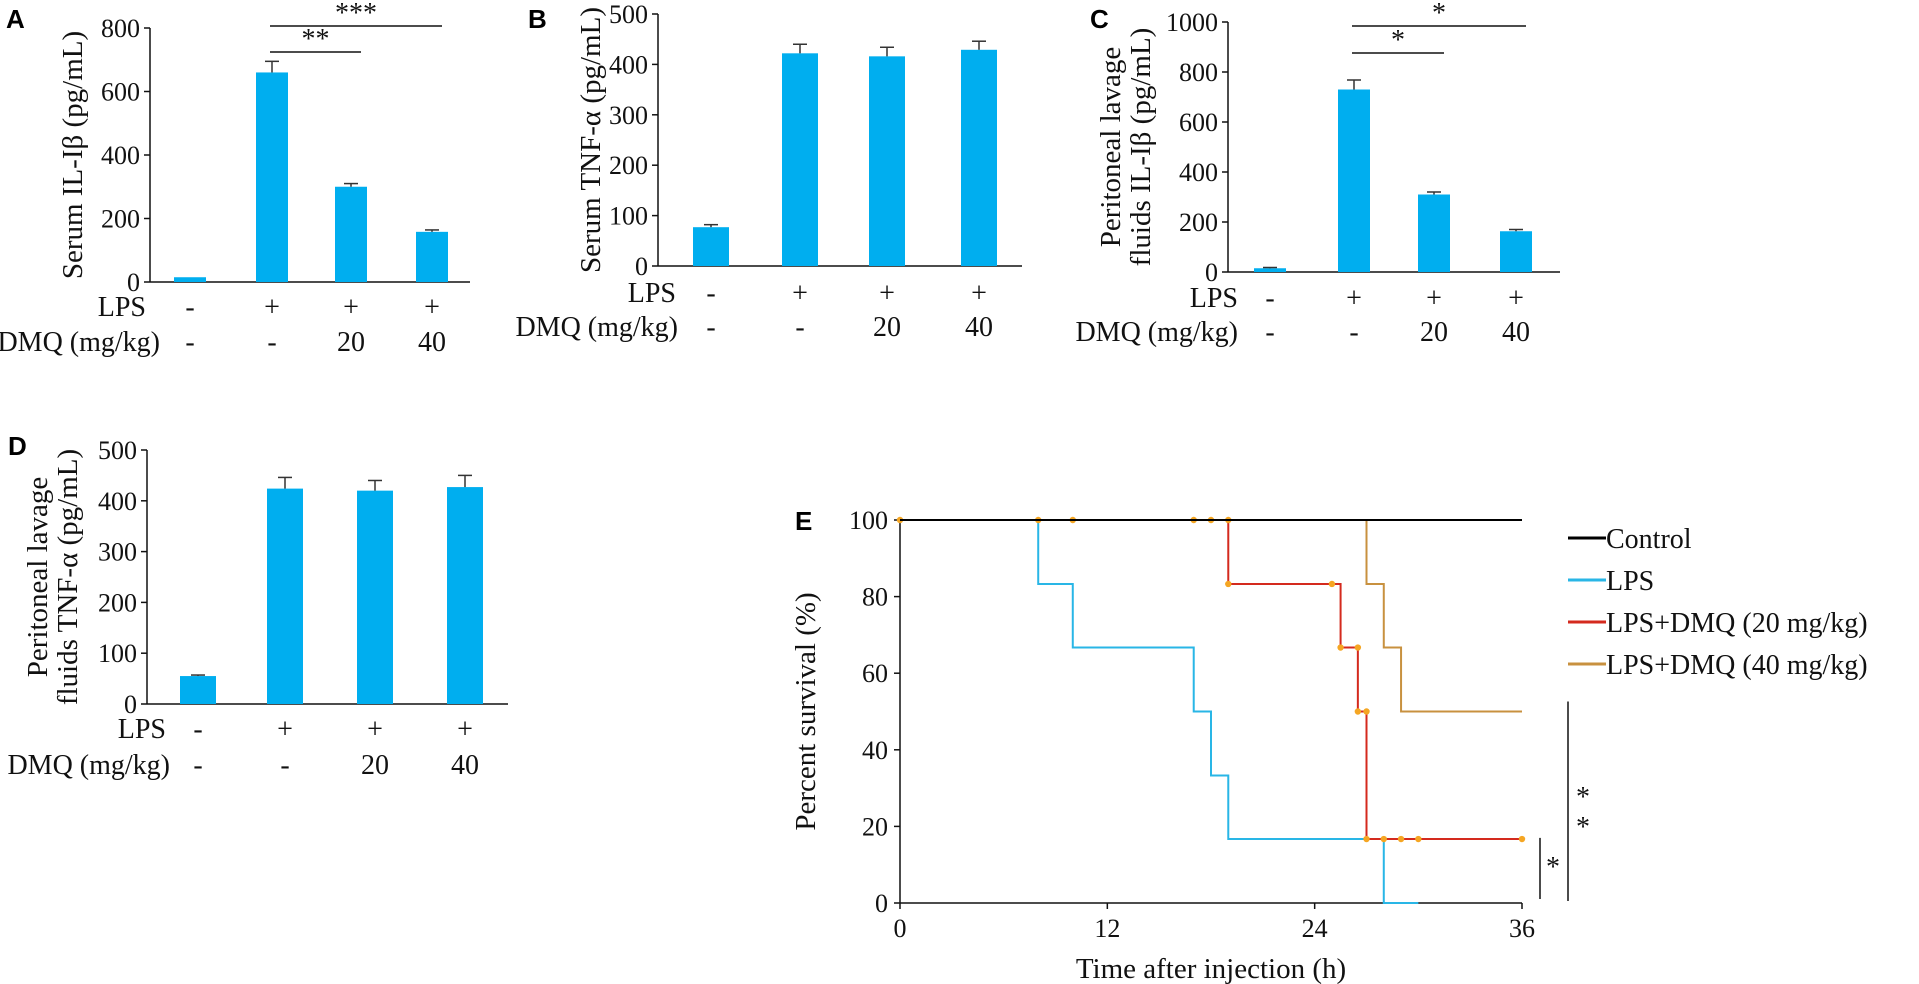  What do you see at coordinates (117, 450) in the screenshot?
I see `y-tick-label: 500` at bounding box center [117, 450].